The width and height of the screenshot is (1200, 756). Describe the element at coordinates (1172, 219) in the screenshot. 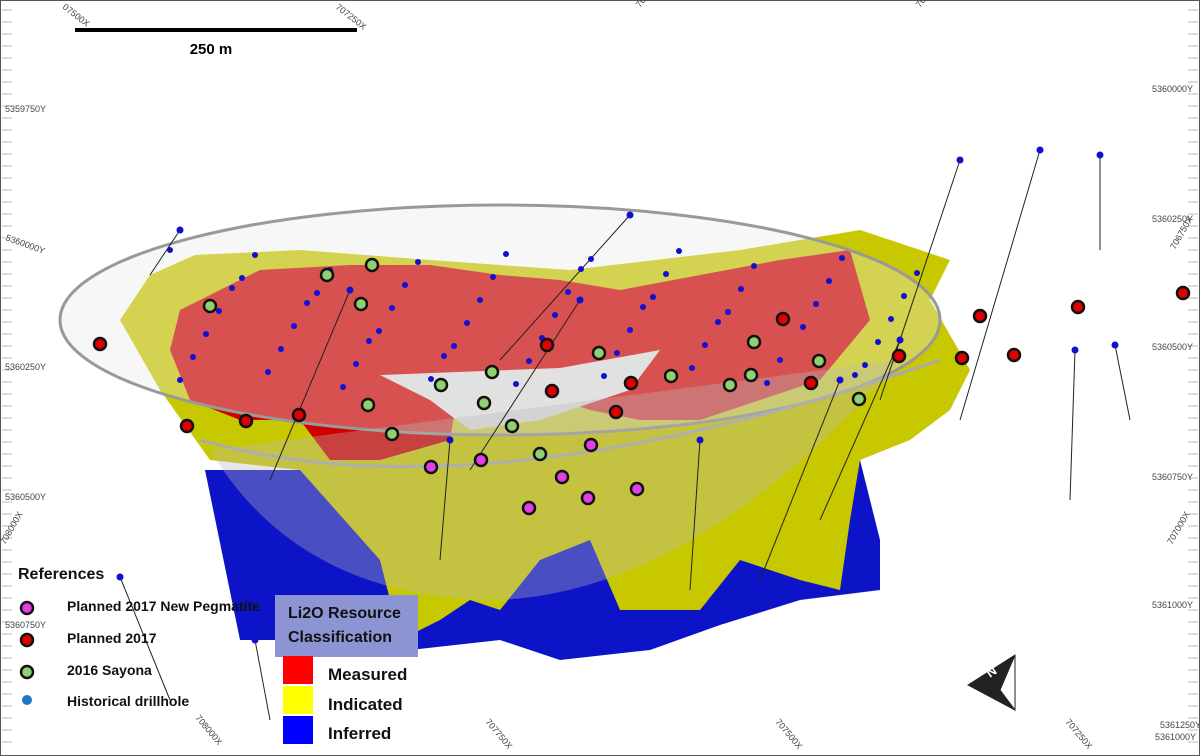

I see `grid-label: 5360250Y` at that location.